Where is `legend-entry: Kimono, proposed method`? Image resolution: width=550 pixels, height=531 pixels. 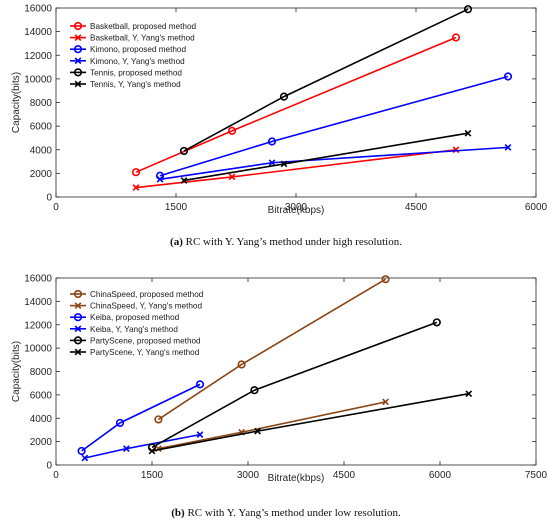
legend-entry: Kimono, proposed method is located at coordinates (138, 49).